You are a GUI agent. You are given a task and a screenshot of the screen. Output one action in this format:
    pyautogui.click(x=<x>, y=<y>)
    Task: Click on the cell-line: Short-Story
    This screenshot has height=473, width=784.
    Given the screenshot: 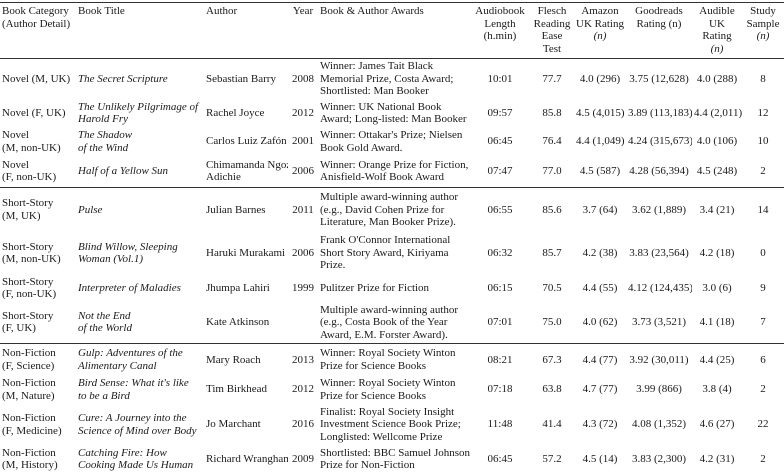 What is the action you would take?
    pyautogui.click(x=28, y=281)
    